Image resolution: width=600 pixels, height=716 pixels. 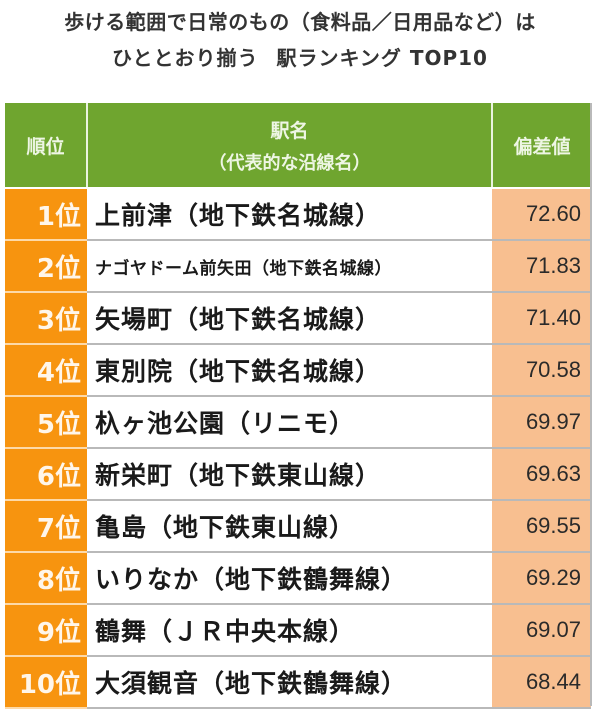 I want to click on table-row: 5位 杁ヶ池公園（リニモ） 69.97, so click(x=298, y=422).